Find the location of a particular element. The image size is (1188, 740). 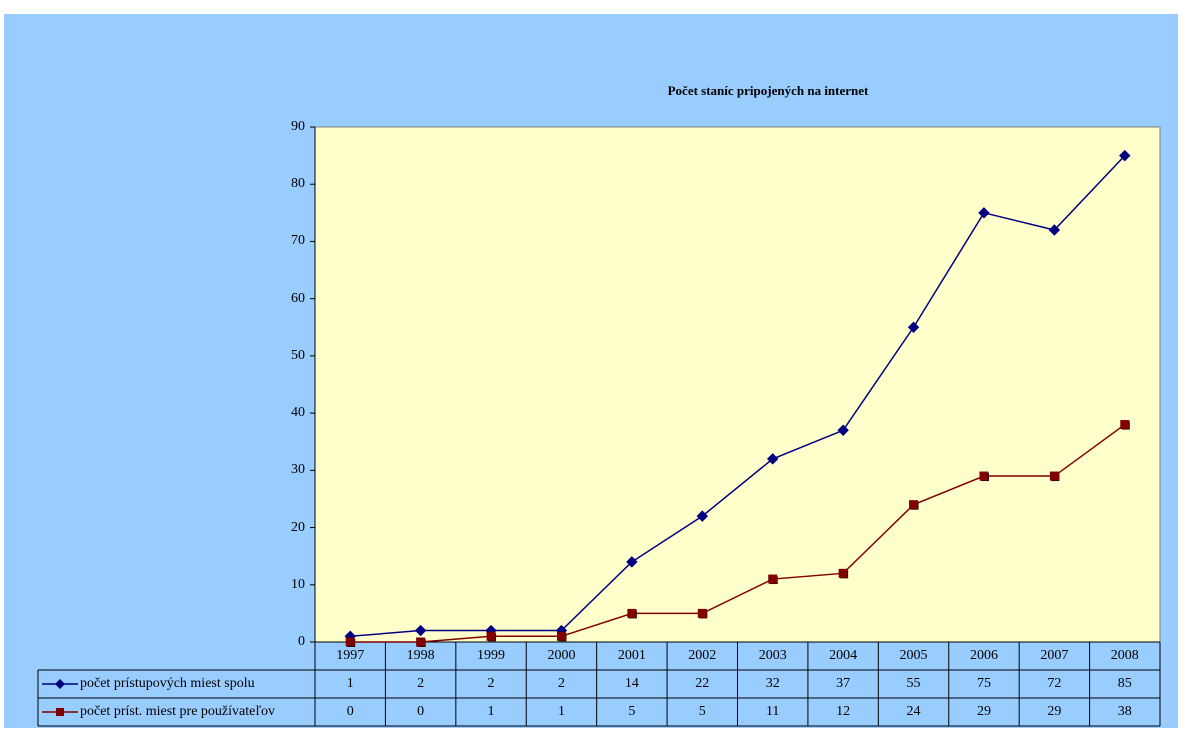

ytick-label: 30 is located at coordinates (298, 470).